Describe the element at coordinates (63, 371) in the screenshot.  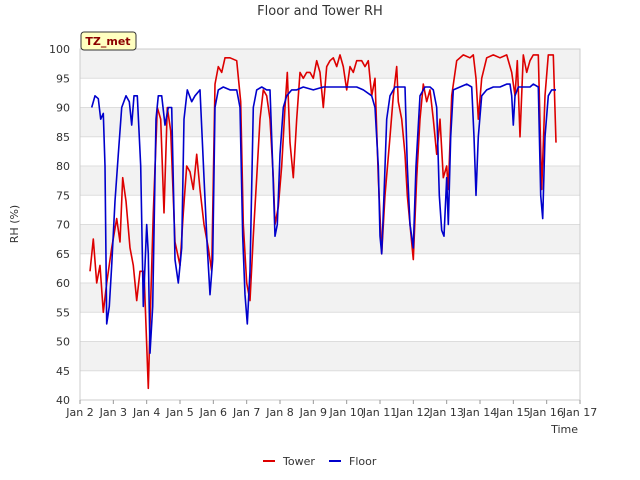
I see `y-tick-label: 45` at that location.